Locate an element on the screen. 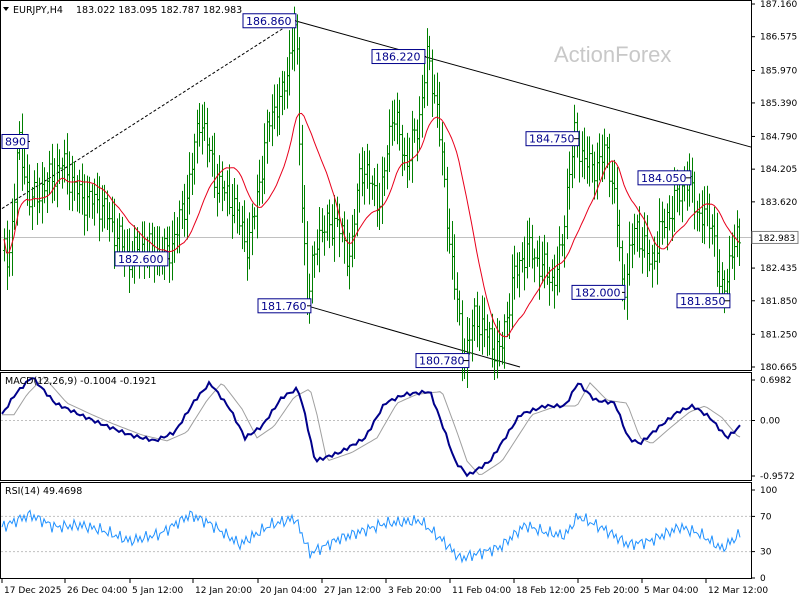 Image resolution: width=800 pixels, height=600 pixels. price-tick-label: 187.160 is located at coordinates (778, 5).